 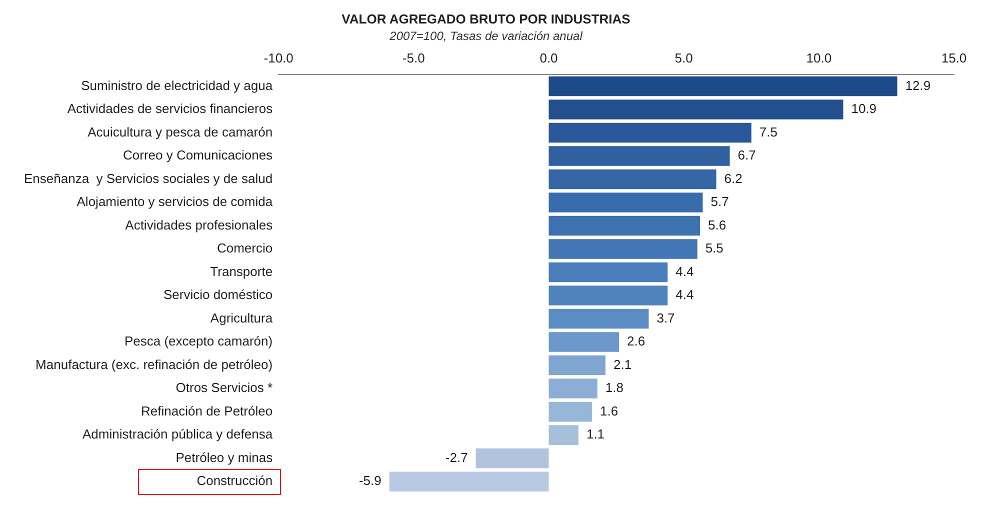 What do you see at coordinates (225, 457) in the screenshot?
I see `y-tick-label: Petróleo y minas` at bounding box center [225, 457].